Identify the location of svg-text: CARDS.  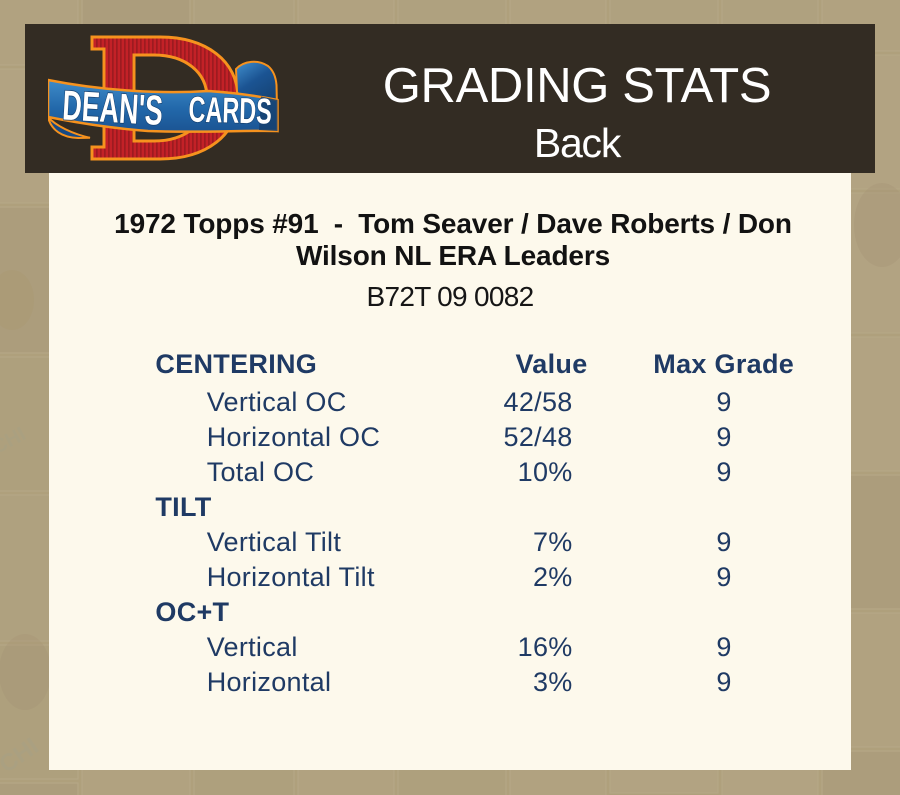
(230, 111).